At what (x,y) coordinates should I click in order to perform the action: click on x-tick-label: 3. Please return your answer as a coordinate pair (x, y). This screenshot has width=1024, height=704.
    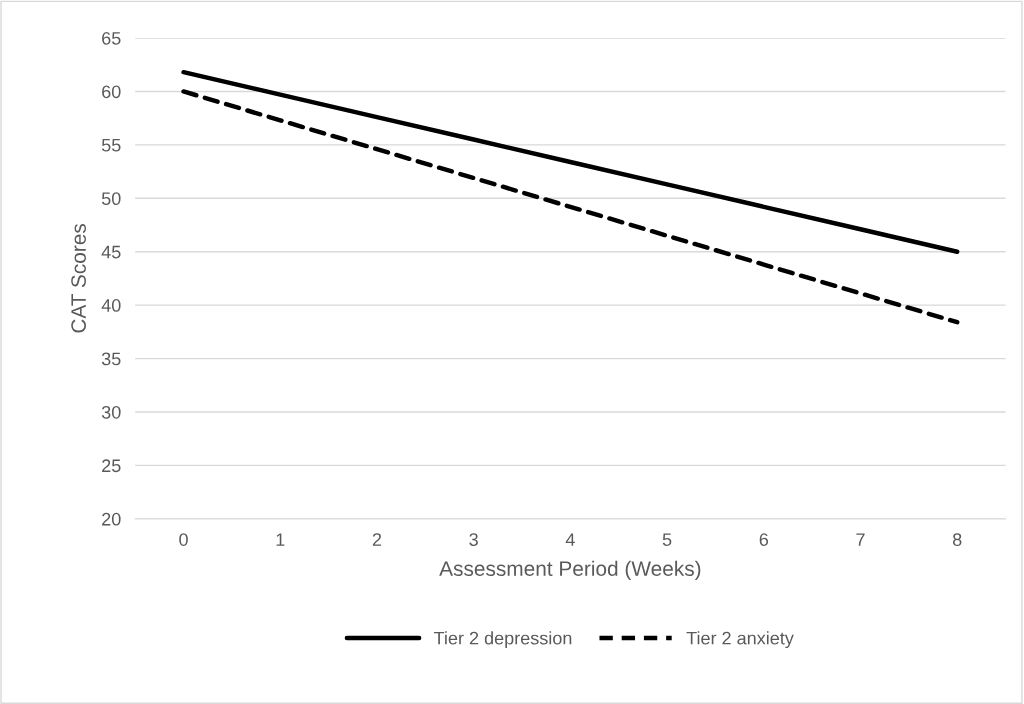
    Looking at the image, I should click on (473, 539).